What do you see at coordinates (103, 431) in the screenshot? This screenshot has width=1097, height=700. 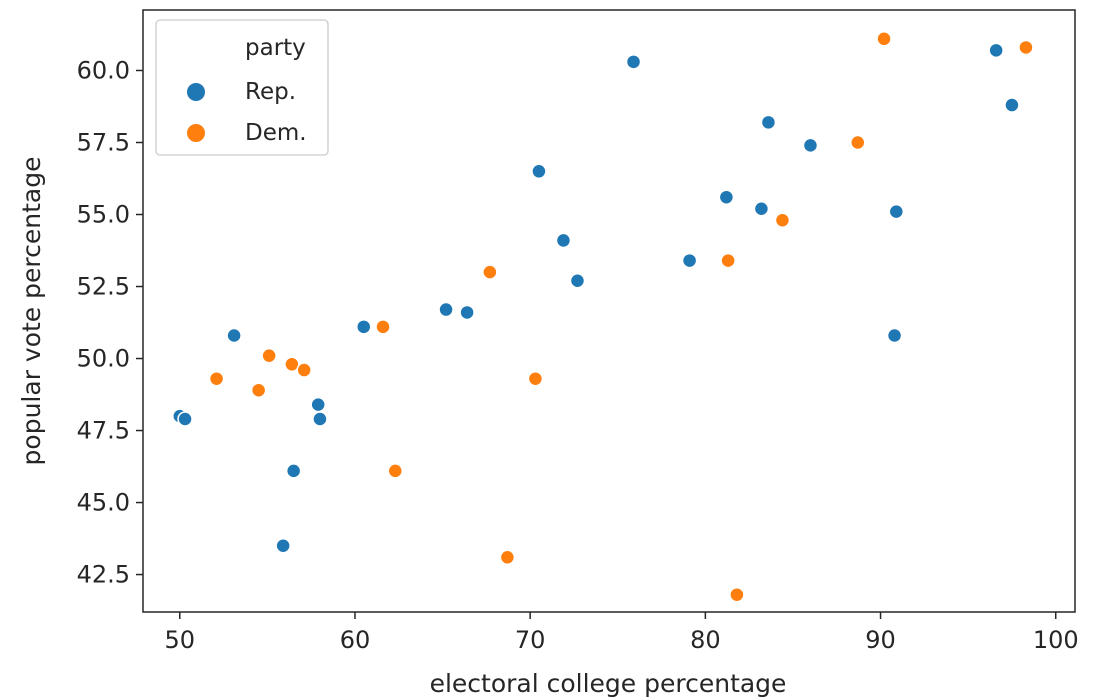 I see `y-tick-label: 47.5` at bounding box center [103, 431].